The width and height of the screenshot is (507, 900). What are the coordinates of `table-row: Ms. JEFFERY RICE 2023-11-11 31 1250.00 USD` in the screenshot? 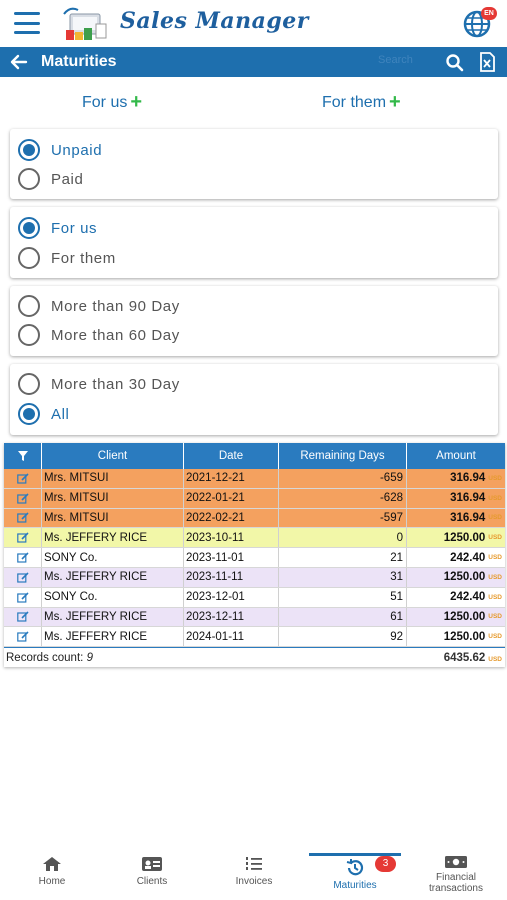 It's located at (254, 577).